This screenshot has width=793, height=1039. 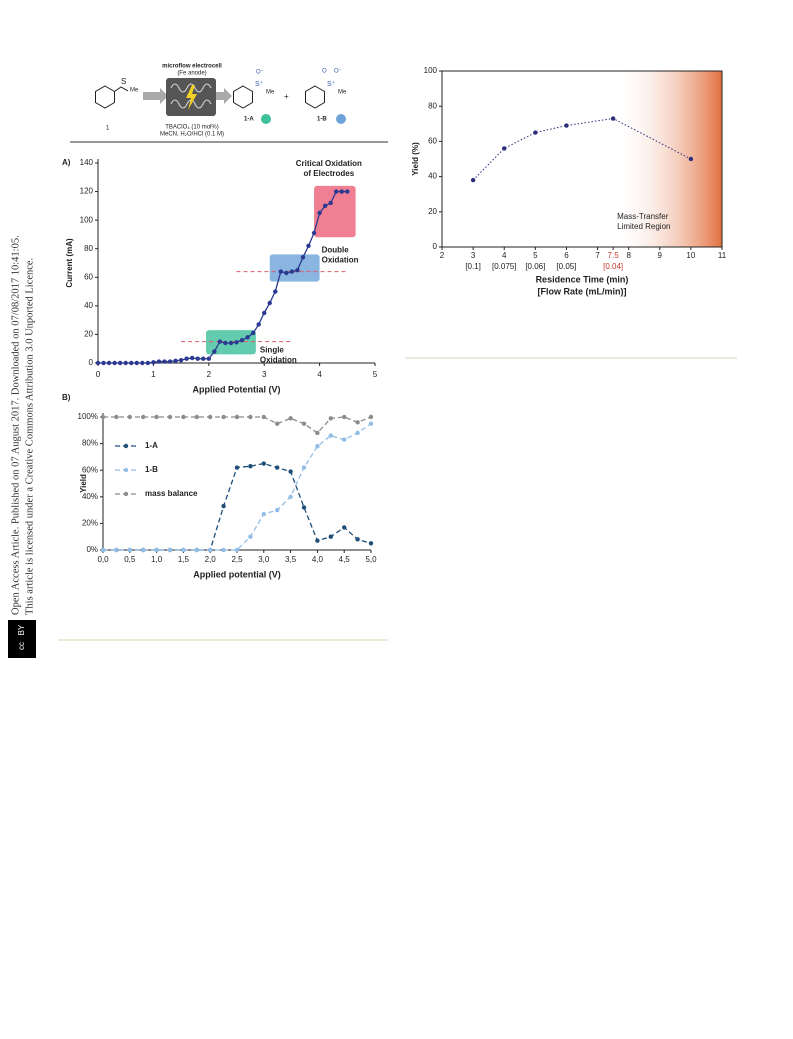 What do you see at coordinates (123, 81) in the screenshot?
I see `atom: S` at bounding box center [123, 81].